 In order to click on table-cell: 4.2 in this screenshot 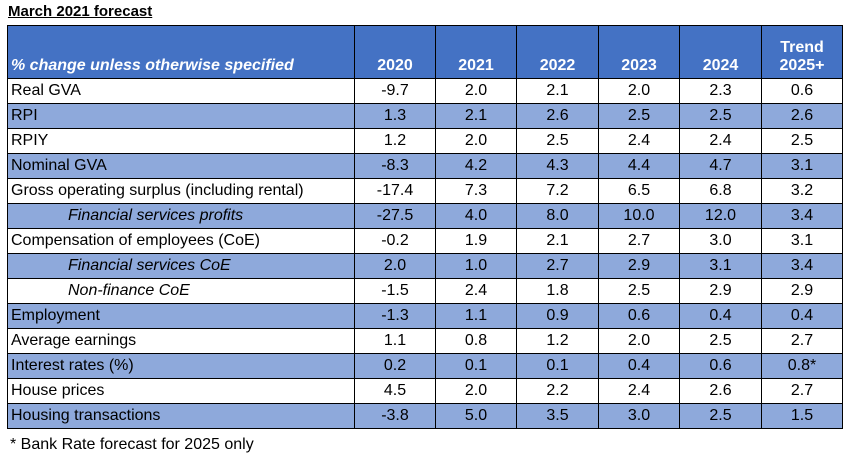, I will do `click(476, 166)`.